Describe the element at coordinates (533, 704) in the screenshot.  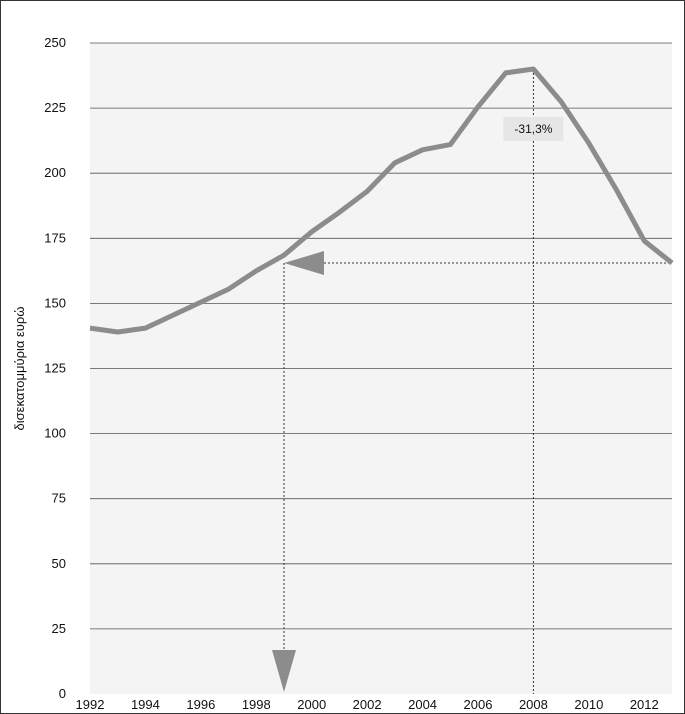
I see `x-tick-label: 2008` at that location.